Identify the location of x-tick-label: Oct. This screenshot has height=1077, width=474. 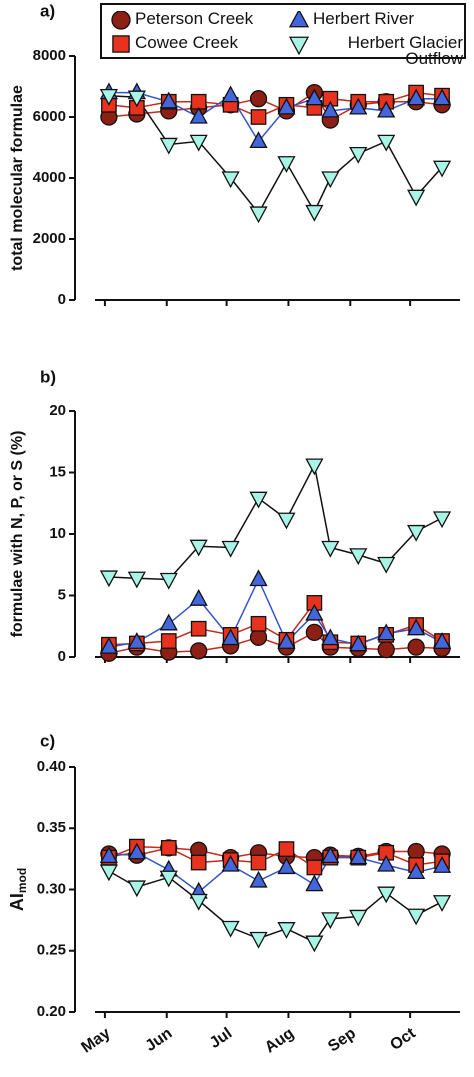
(403, 1039).